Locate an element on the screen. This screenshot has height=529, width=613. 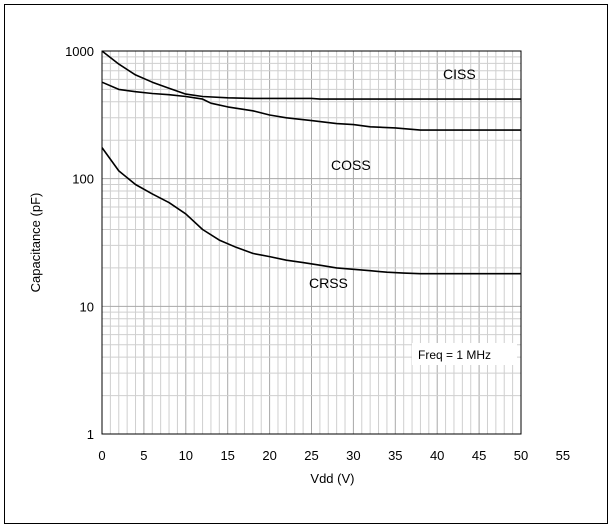
x-tick-label: 0 is located at coordinates (101, 455).